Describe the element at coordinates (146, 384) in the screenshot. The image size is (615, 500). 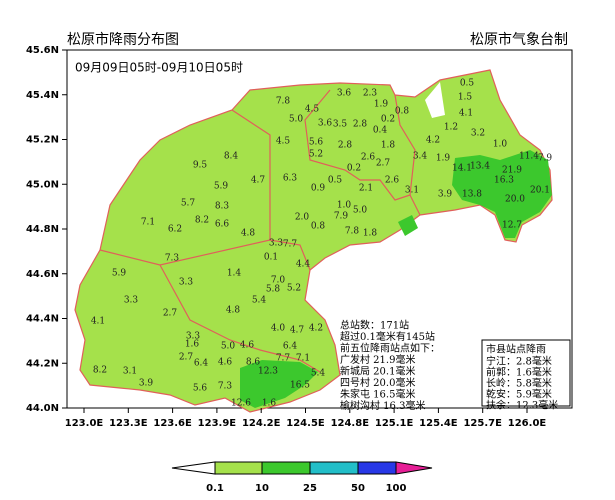
I see `station-value: 3.9` at that location.